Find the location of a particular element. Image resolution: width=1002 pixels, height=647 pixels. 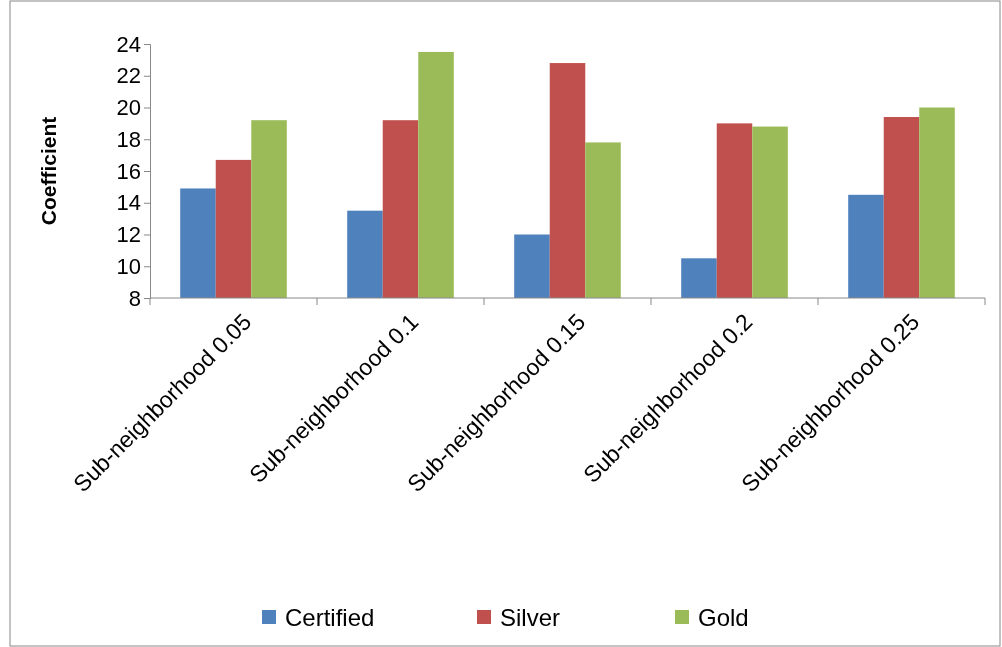

y-axis-title: Coefficient is located at coordinates (48, 171).